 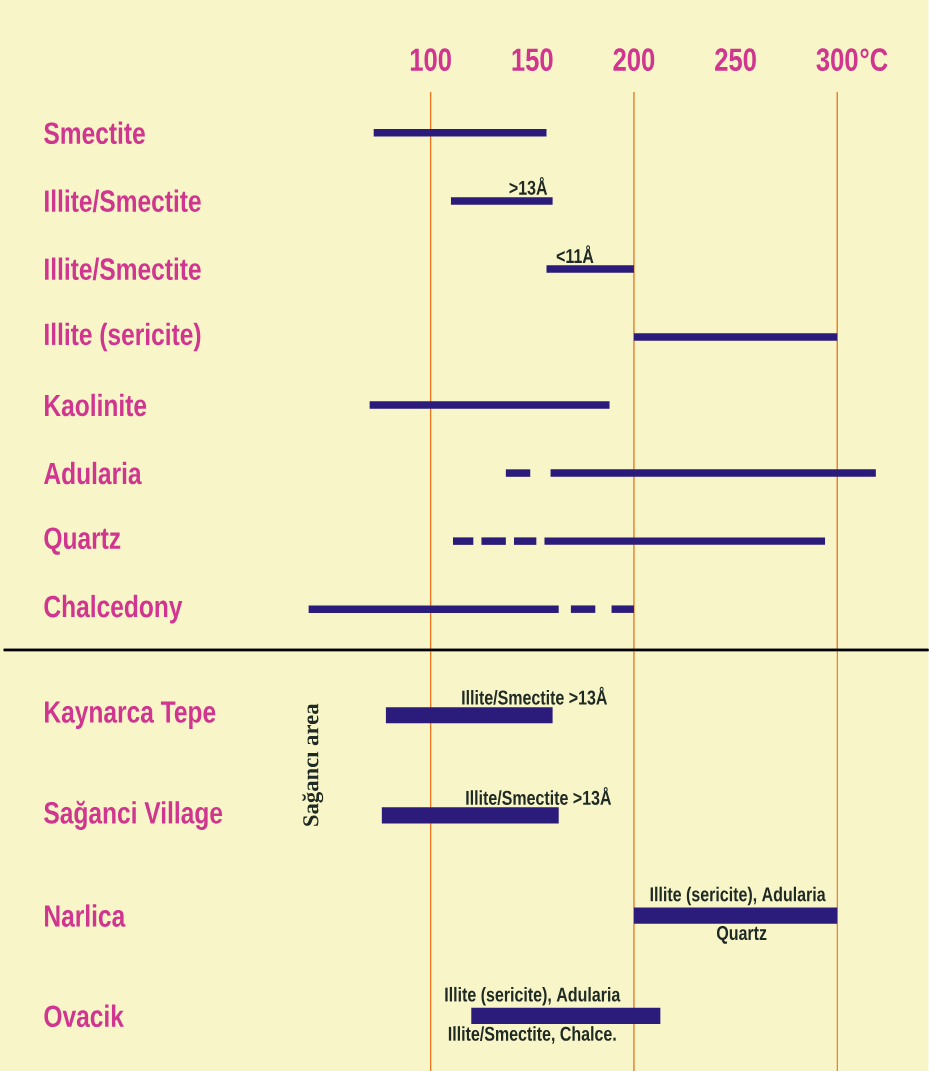 I want to click on x-tick-label: 300, so click(x=837, y=60).